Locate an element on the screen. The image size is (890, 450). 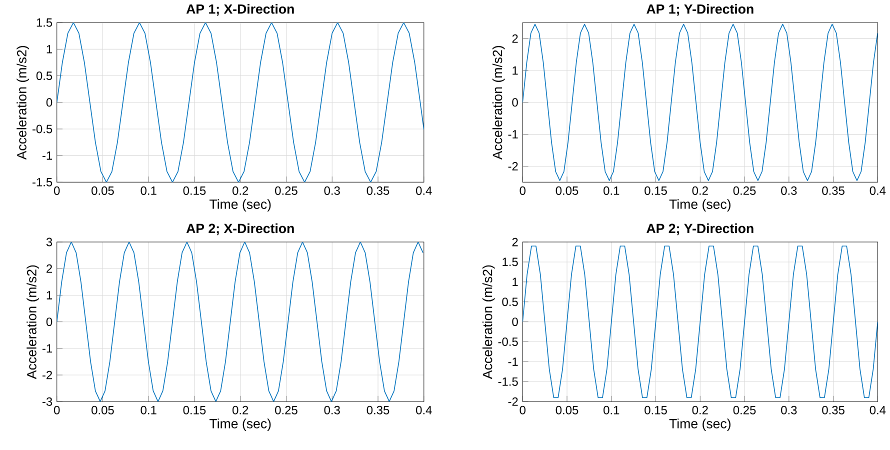
y-tick-label: -3 is located at coordinates (47, 401).